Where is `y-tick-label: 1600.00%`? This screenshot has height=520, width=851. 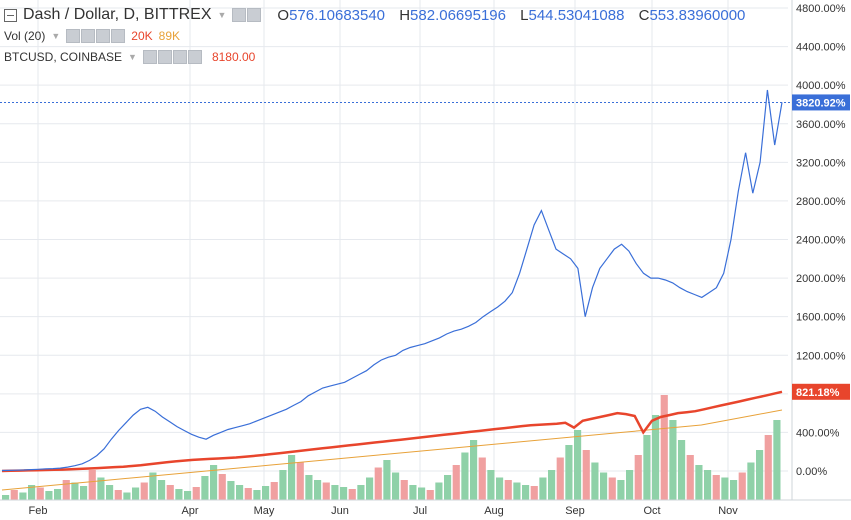 y-tick-label: 1600.00% is located at coordinates (821, 318).